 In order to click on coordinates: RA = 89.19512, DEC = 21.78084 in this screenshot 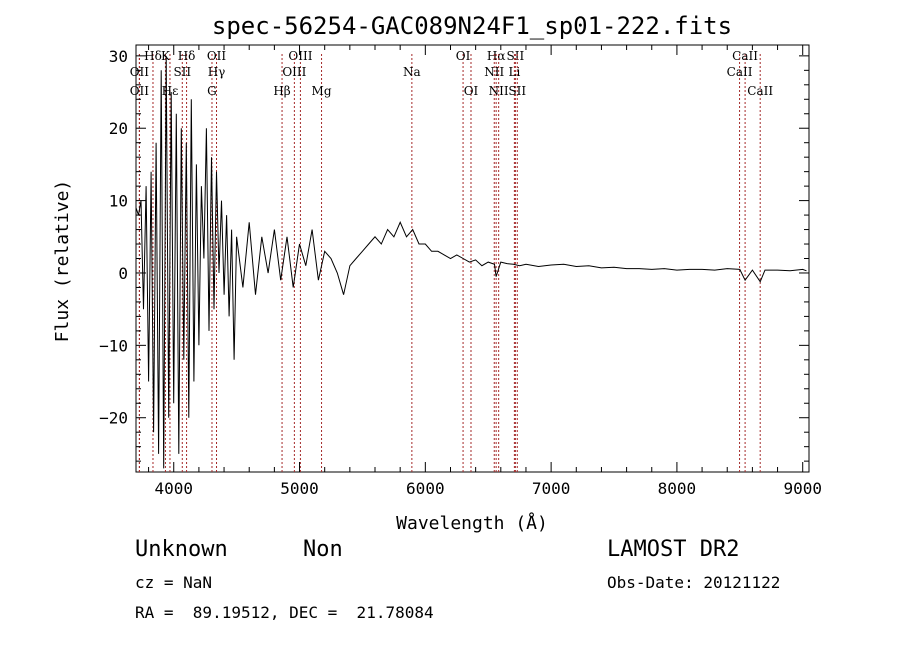, I will do `click(284, 612)`.